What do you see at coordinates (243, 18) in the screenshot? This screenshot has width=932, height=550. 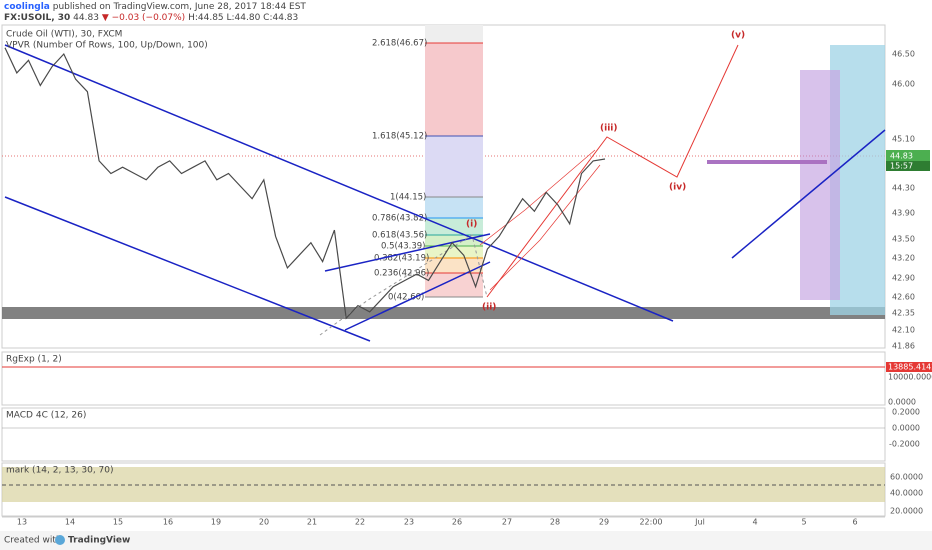 I see `ohlc: H:44.85 L:44.80 C:44.83` at bounding box center [243, 18].